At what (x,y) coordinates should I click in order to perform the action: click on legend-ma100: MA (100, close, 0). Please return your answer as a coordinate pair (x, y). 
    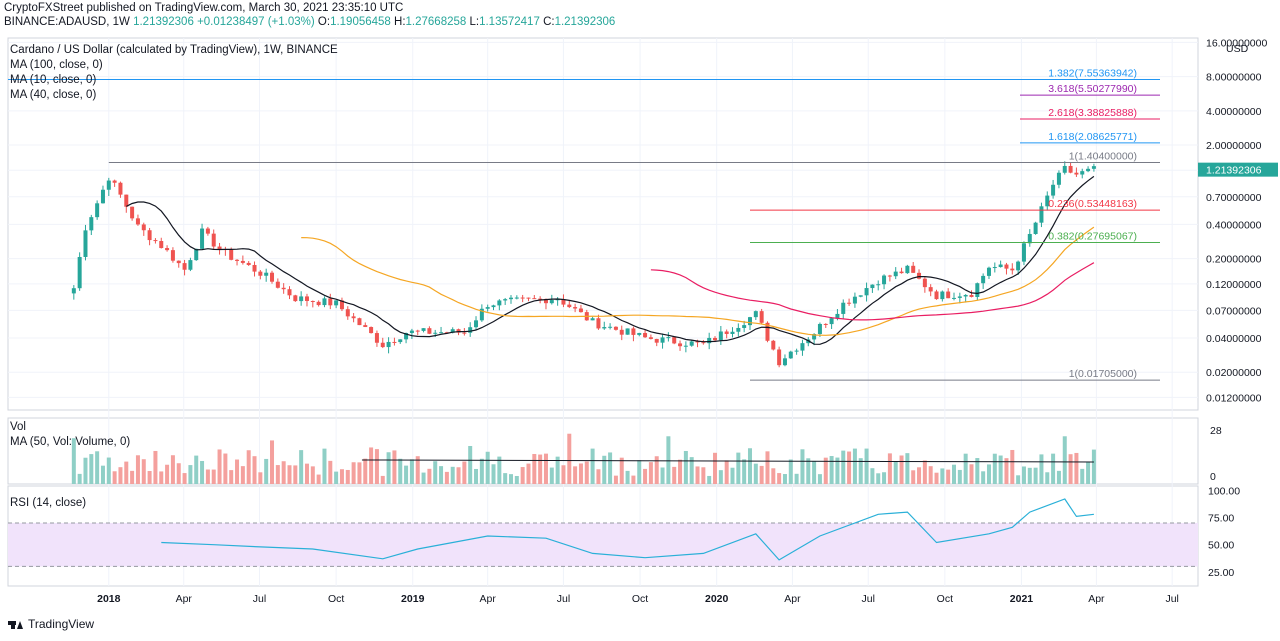
    Looking at the image, I should click on (56, 65).